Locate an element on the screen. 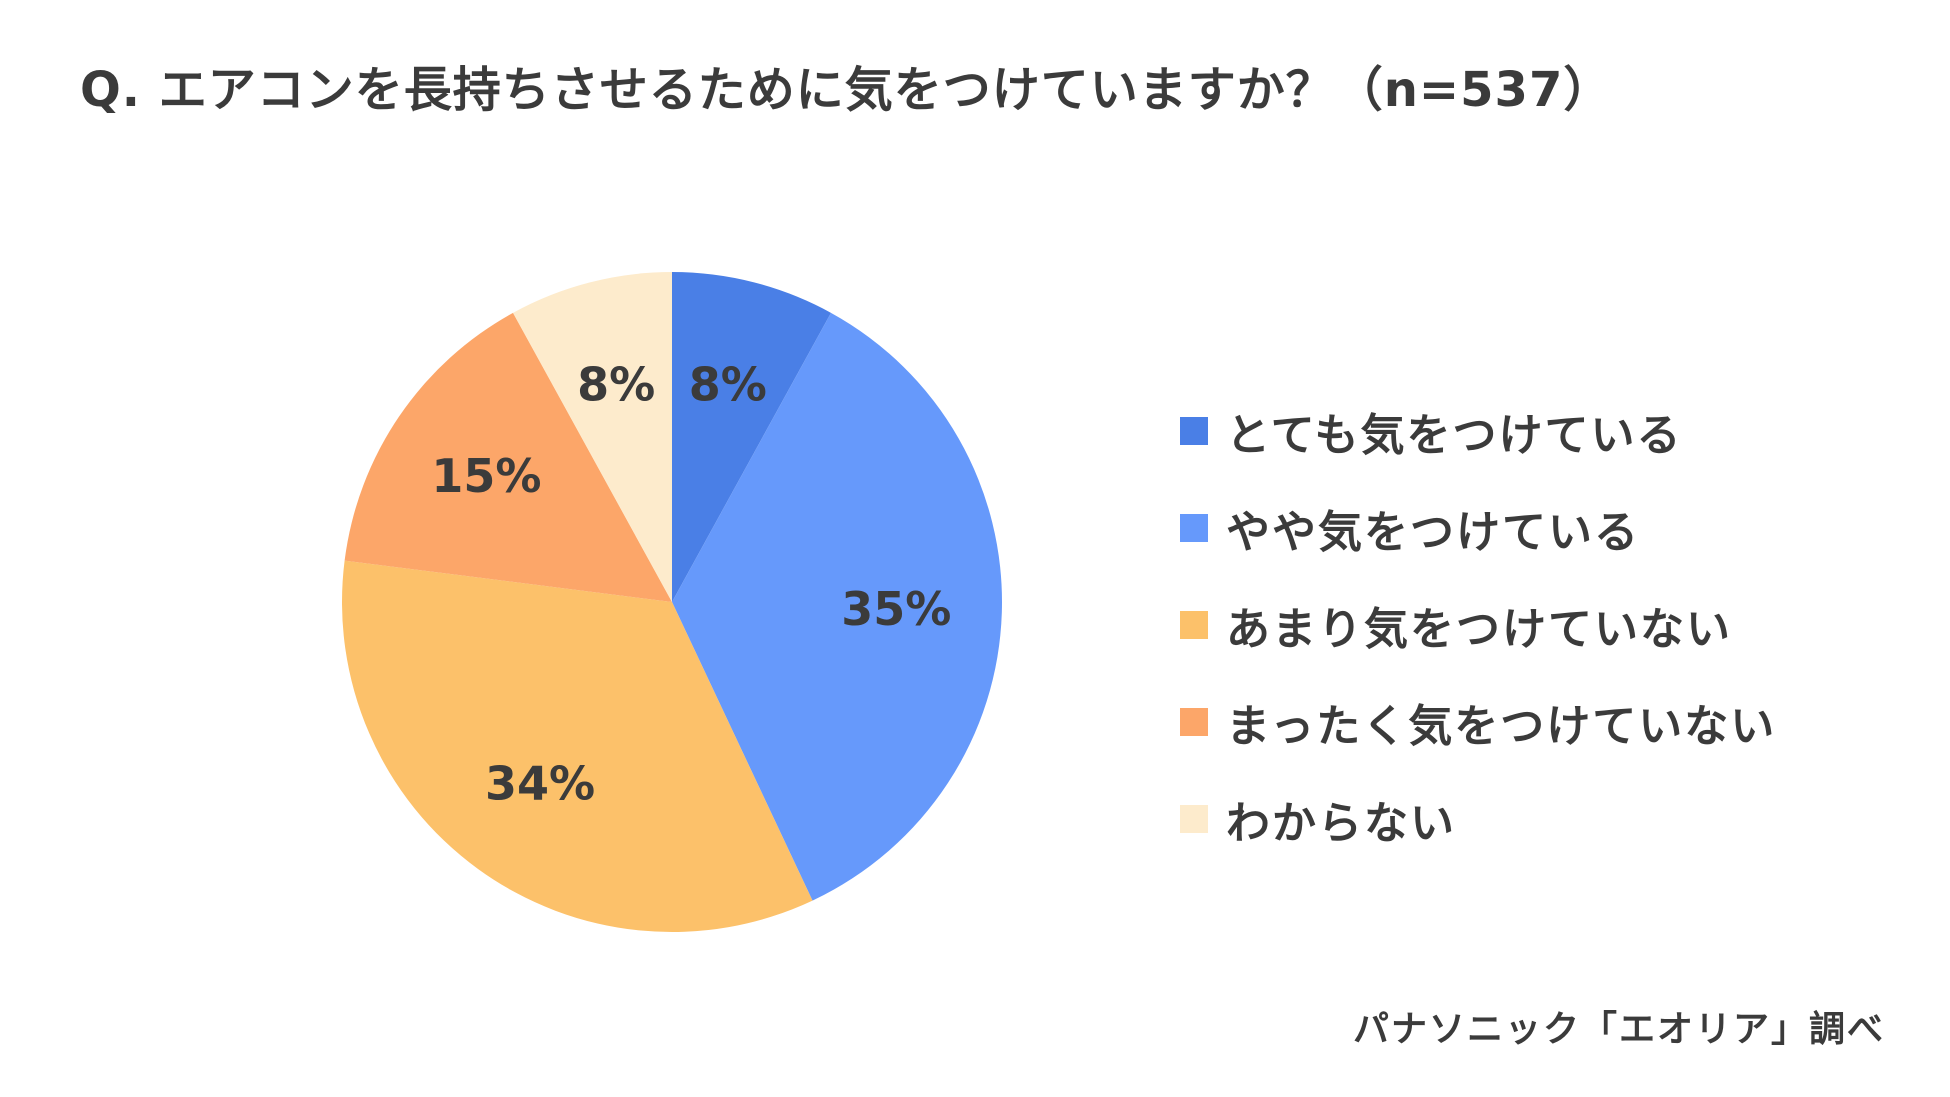 The width and height of the screenshot is (1950, 1097). chart-title: Q. エアコンを長持ちさせるために気をつけていますか？（n=537） is located at coordinates (846, 90).